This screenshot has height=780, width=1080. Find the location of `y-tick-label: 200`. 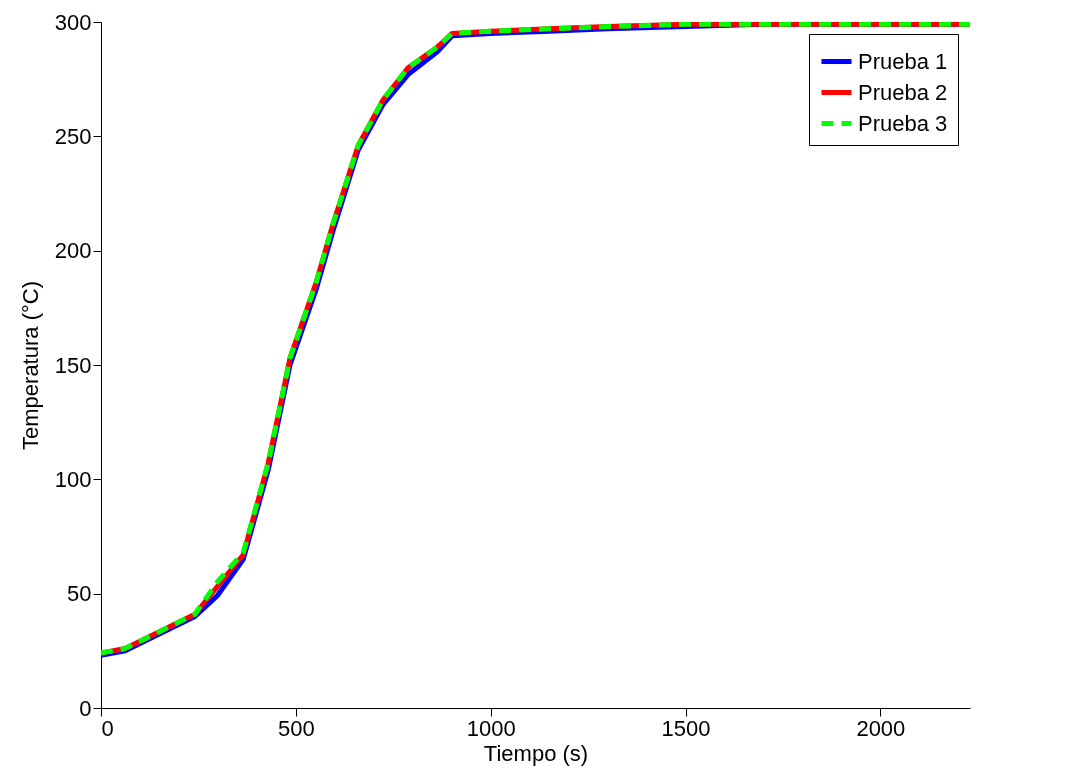

y-tick-label: 200 is located at coordinates (73, 251).